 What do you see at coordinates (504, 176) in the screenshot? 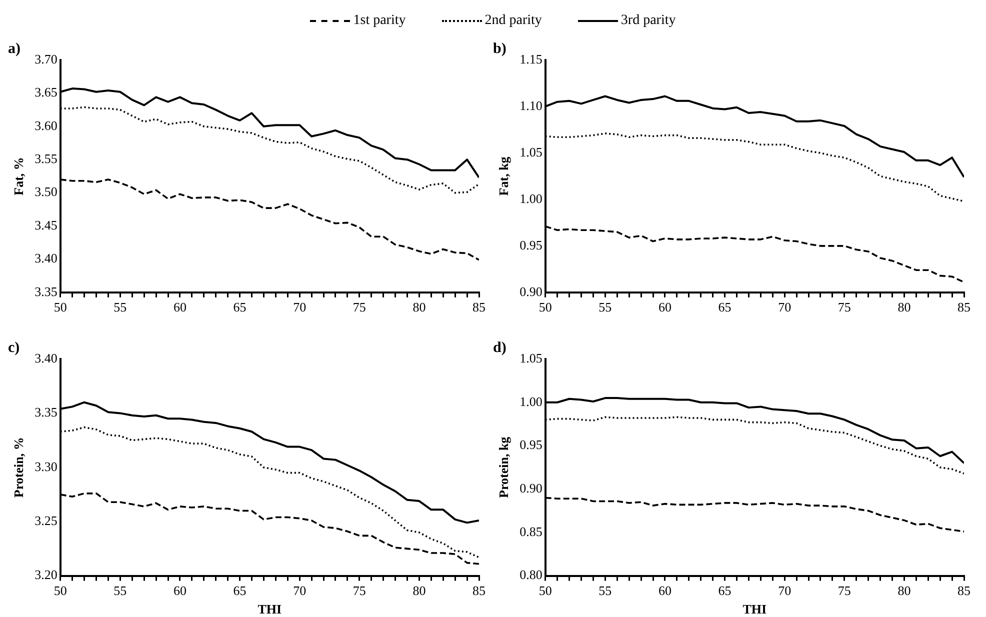
I see `y-axis-title: Fat, kg` at bounding box center [504, 176].